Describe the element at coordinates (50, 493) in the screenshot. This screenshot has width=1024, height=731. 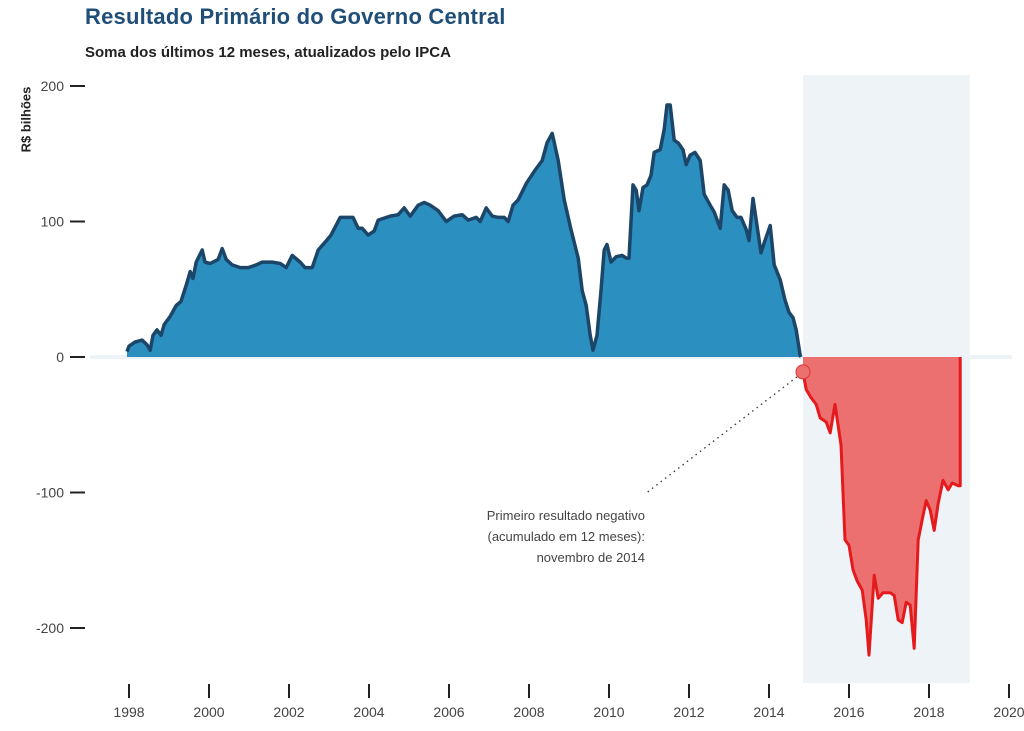
I see `y-tick-label: -100` at that location.